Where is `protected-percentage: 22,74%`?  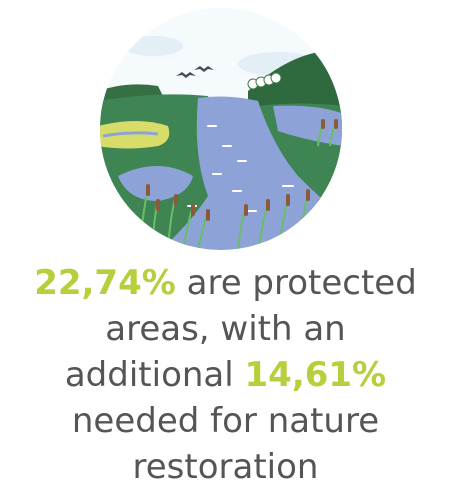
protected-percentage: 22,74% is located at coordinates (105, 283).